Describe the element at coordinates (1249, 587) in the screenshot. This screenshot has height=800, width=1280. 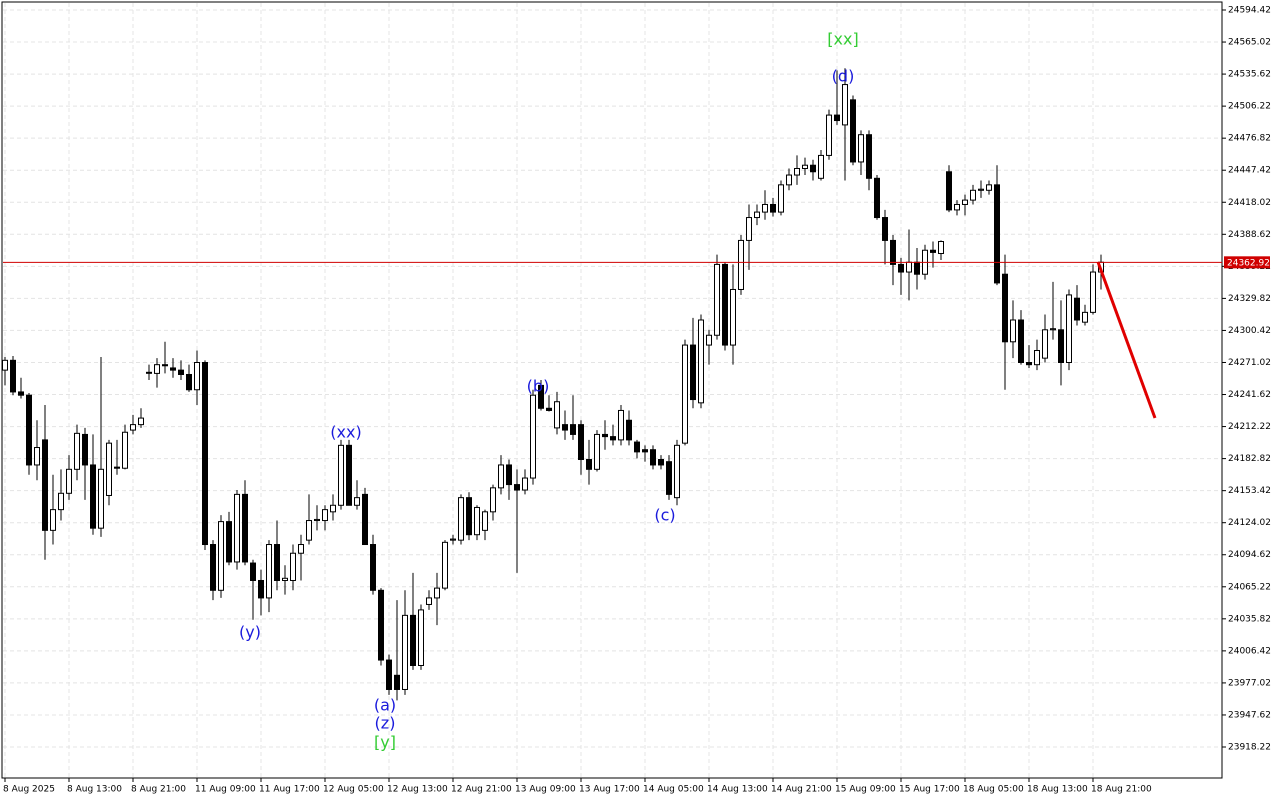
I see `y-tick-label: 24065.22` at that location.